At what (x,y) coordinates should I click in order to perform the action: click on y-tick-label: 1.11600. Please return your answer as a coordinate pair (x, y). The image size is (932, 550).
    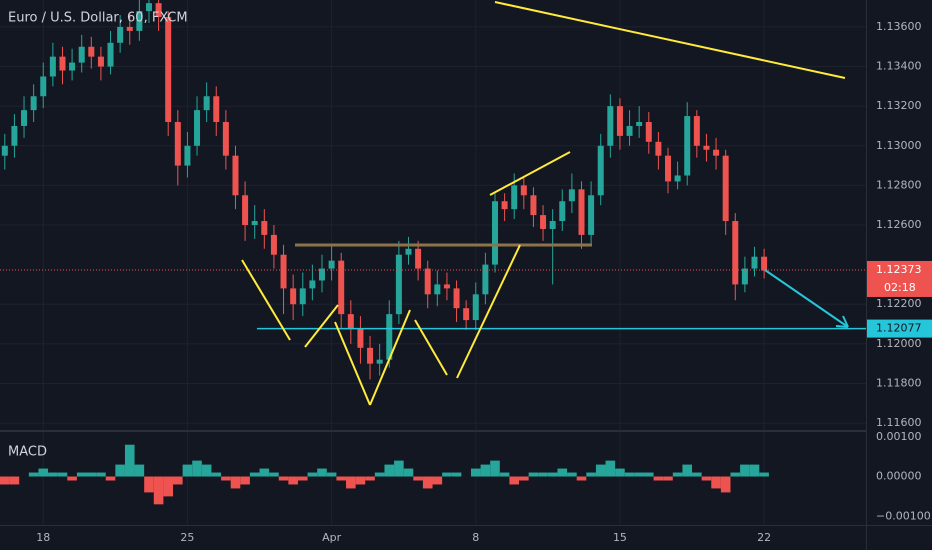
    Looking at the image, I should click on (899, 422).